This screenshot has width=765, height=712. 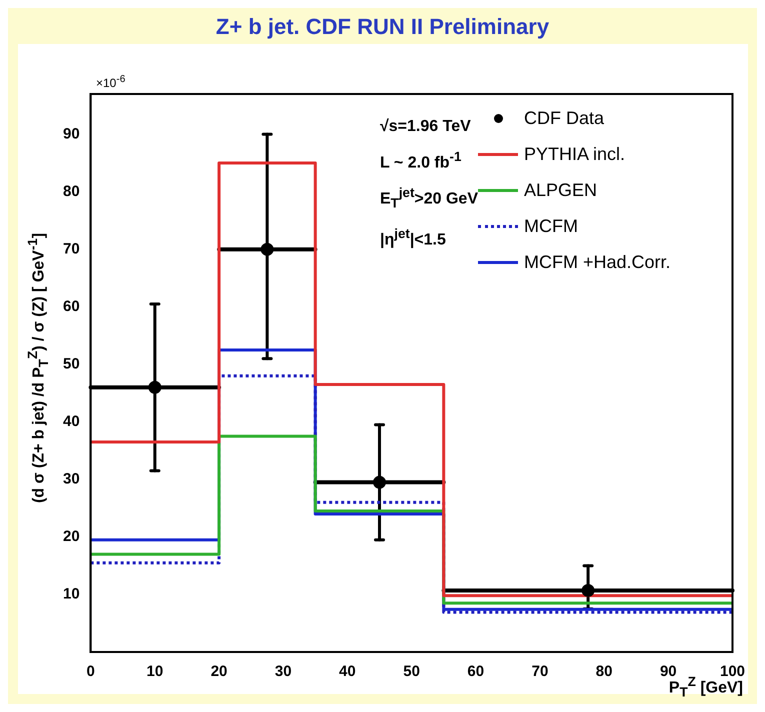 What do you see at coordinates (71, 594) in the screenshot?
I see `y-tick-label: 10` at bounding box center [71, 594].